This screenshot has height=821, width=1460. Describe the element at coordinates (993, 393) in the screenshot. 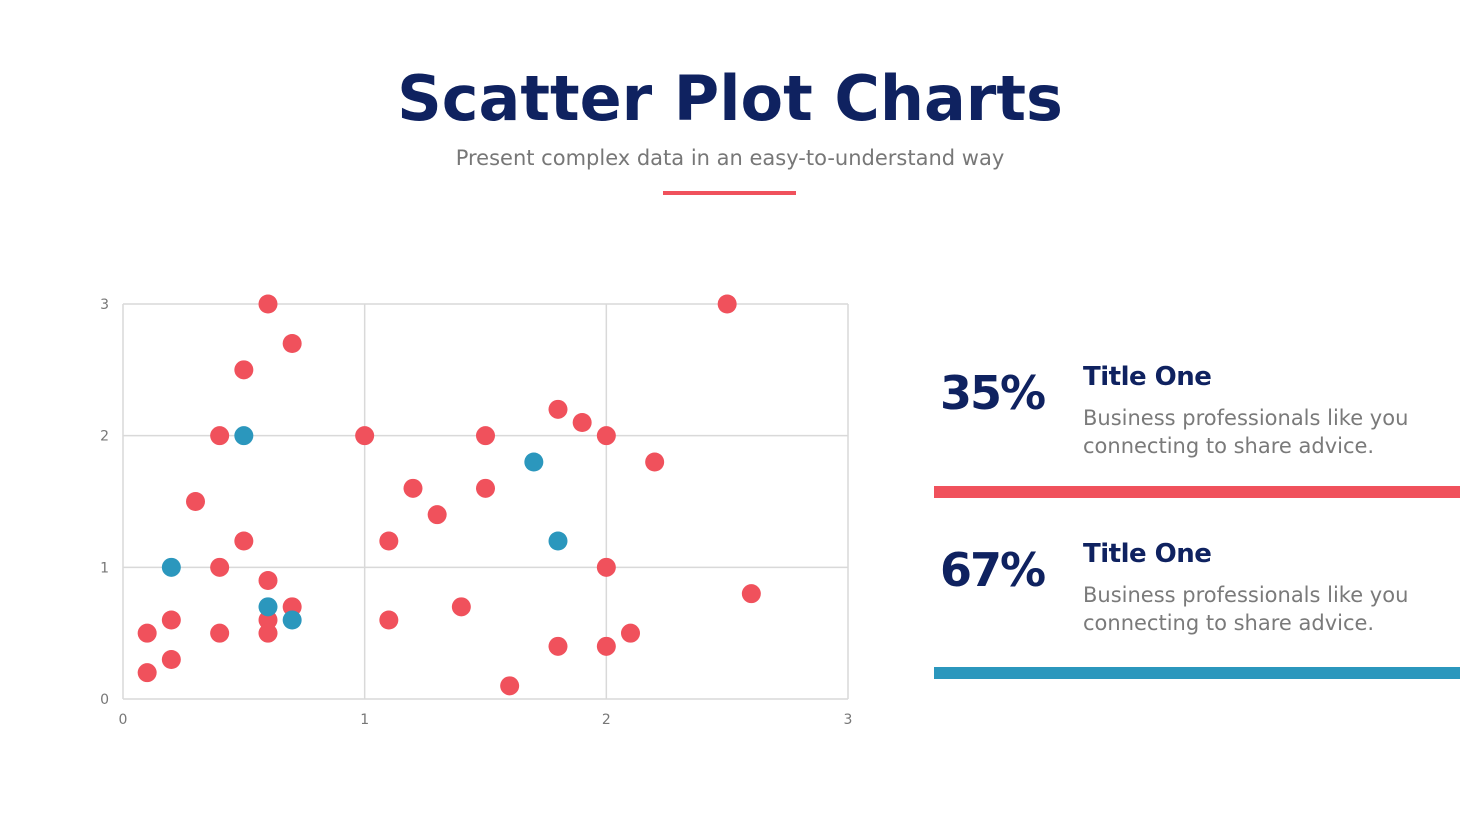

I see `stat-value: 35%` at that location.